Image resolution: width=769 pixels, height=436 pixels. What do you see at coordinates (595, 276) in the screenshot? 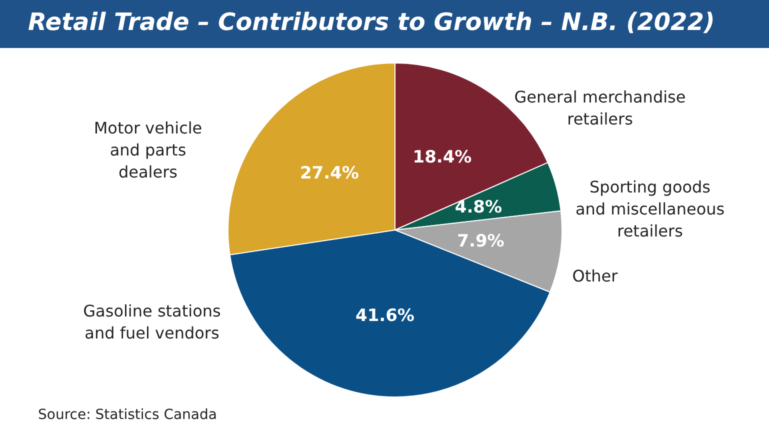
I see `slice-label: Other` at bounding box center [595, 276].